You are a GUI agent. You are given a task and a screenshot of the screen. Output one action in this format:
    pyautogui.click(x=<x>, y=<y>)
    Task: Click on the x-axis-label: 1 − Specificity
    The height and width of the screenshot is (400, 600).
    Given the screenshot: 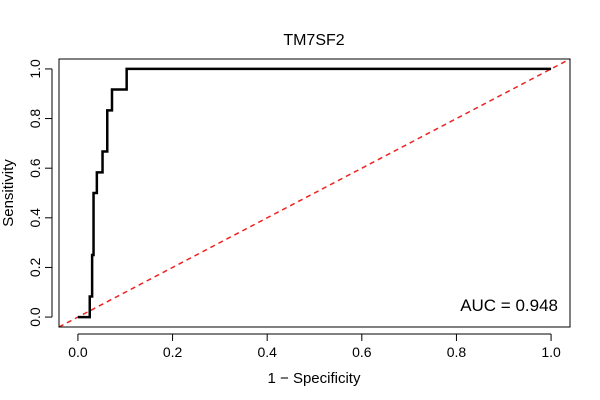 What is the action you would take?
    pyautogui.click(x=314, y=378)
    